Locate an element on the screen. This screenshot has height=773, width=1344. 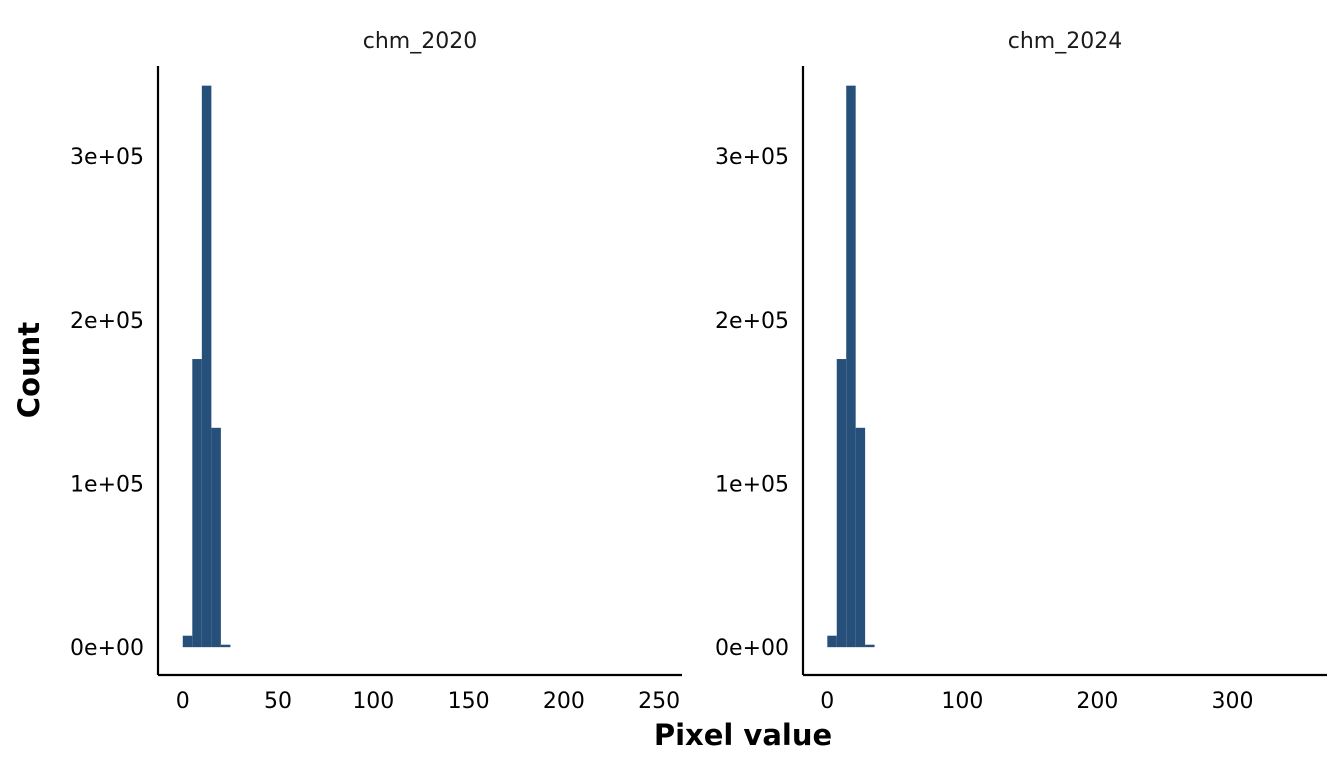
x-axis-title: Pixel value is located at coordinates (743, 735).